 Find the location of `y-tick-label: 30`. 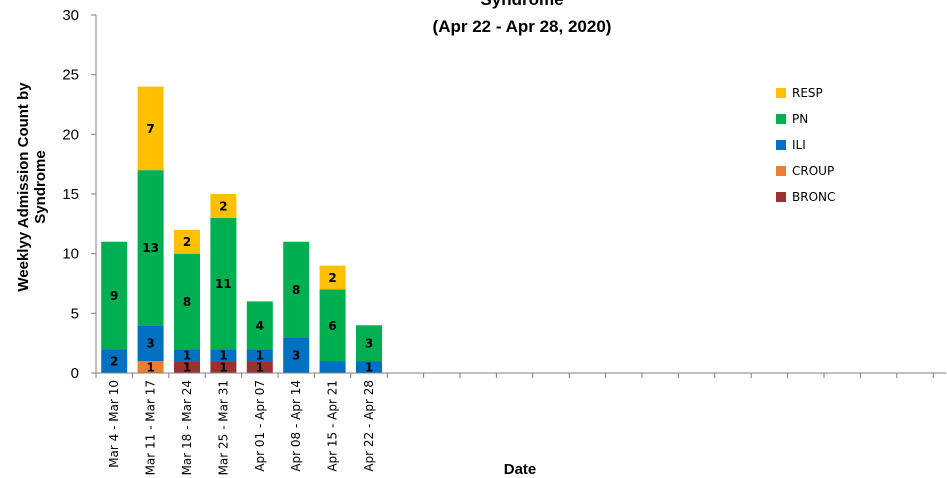

y-tick-label: 30 is located at coordinates (70, 15).